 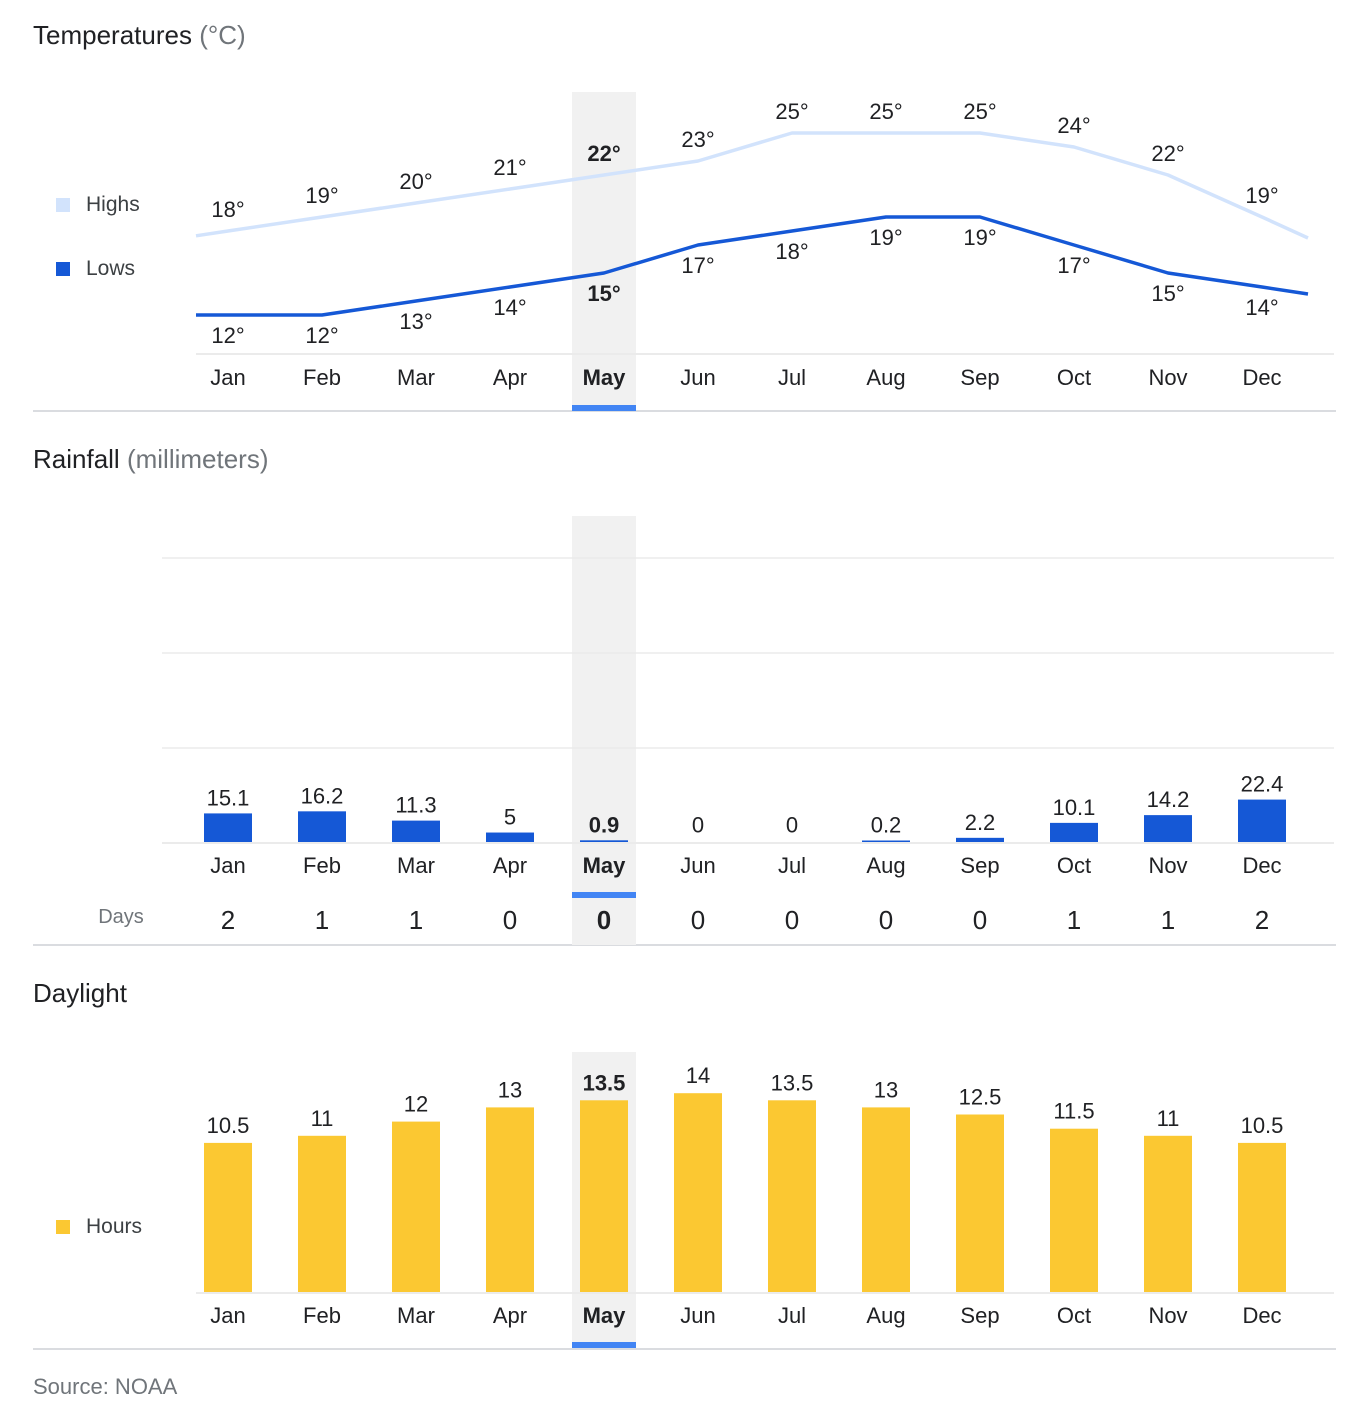 What do you see at coordinates (1167, 153) in the screenshot?
I see `high-label: 22°` at bounding box center [1167, 153].